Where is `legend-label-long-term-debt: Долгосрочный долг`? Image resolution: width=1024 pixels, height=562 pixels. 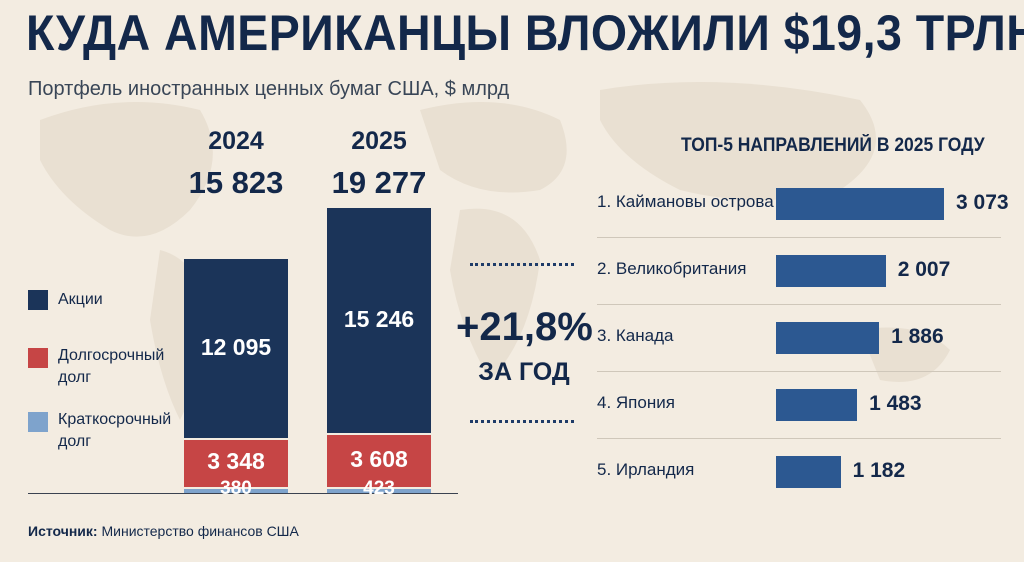 legend-label-long-term-debt: Долгосрочный долг is located at coordinates (111, 367).